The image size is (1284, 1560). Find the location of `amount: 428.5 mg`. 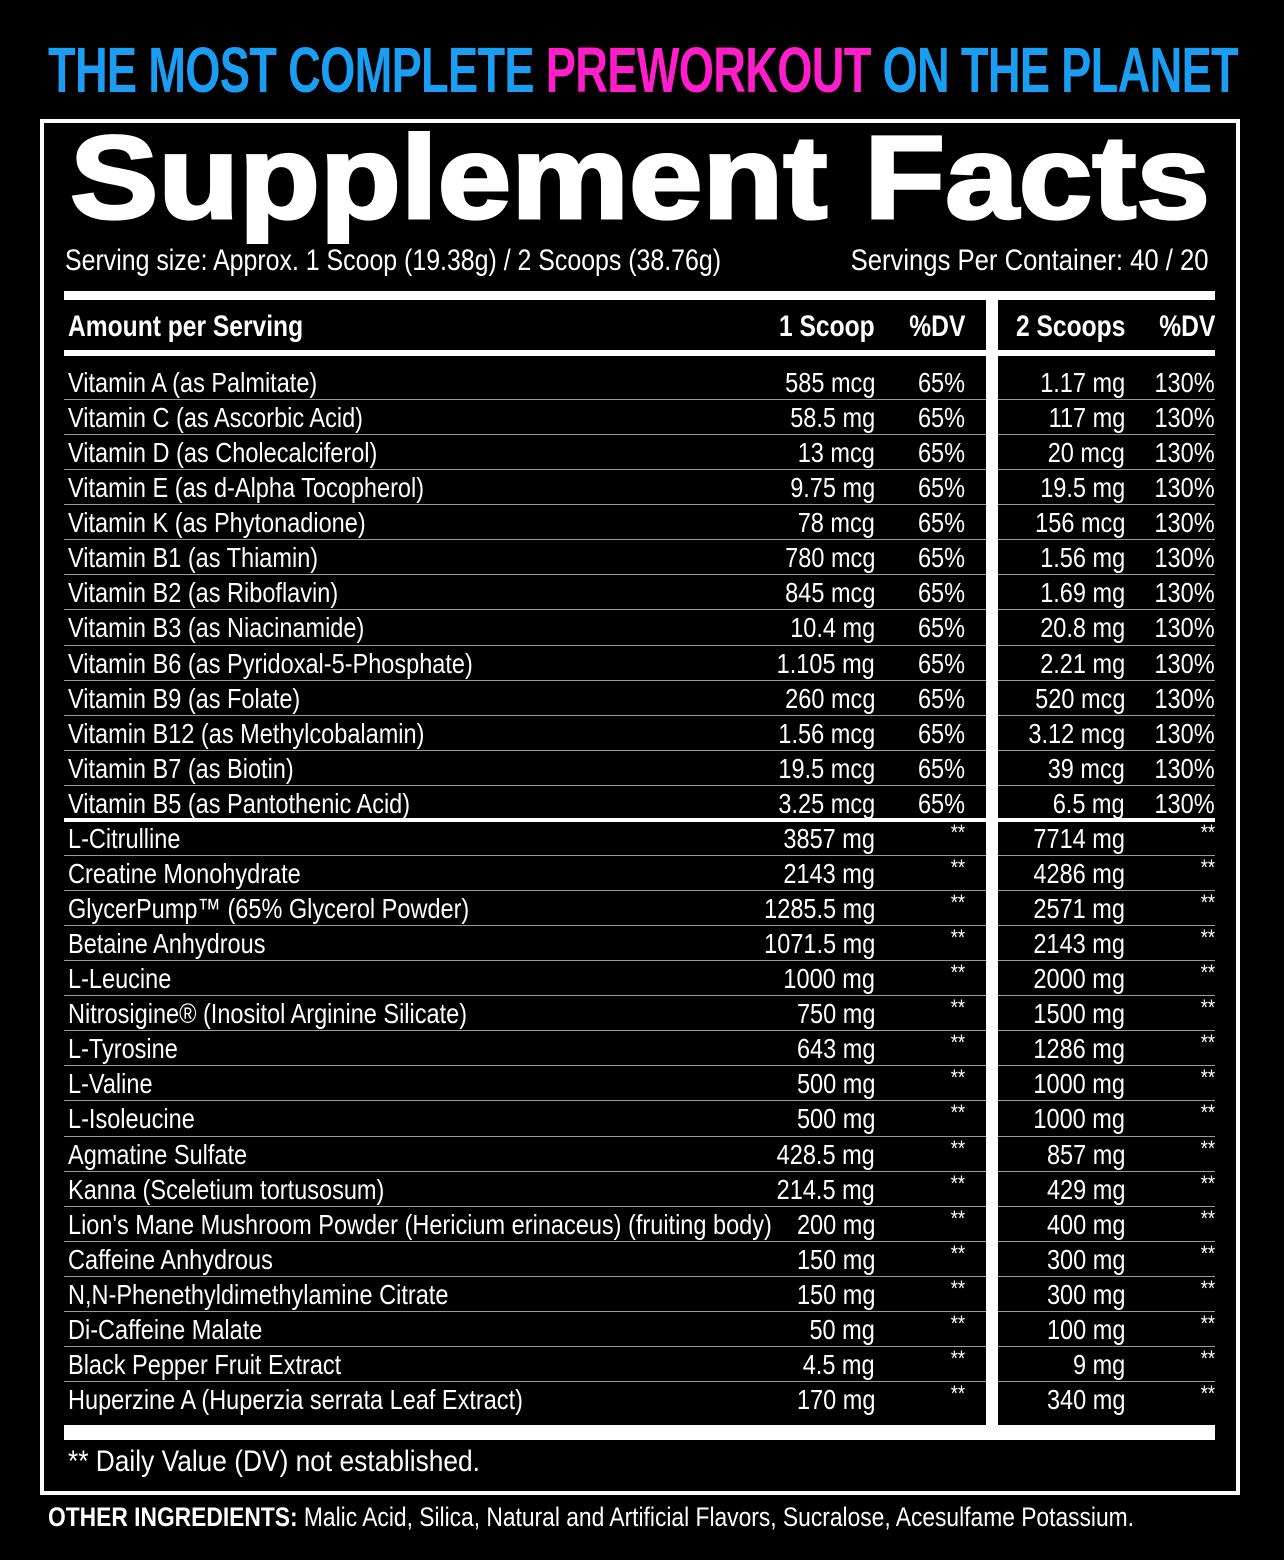

amount: 428.5 mg is located at coordinates (825, 1154).